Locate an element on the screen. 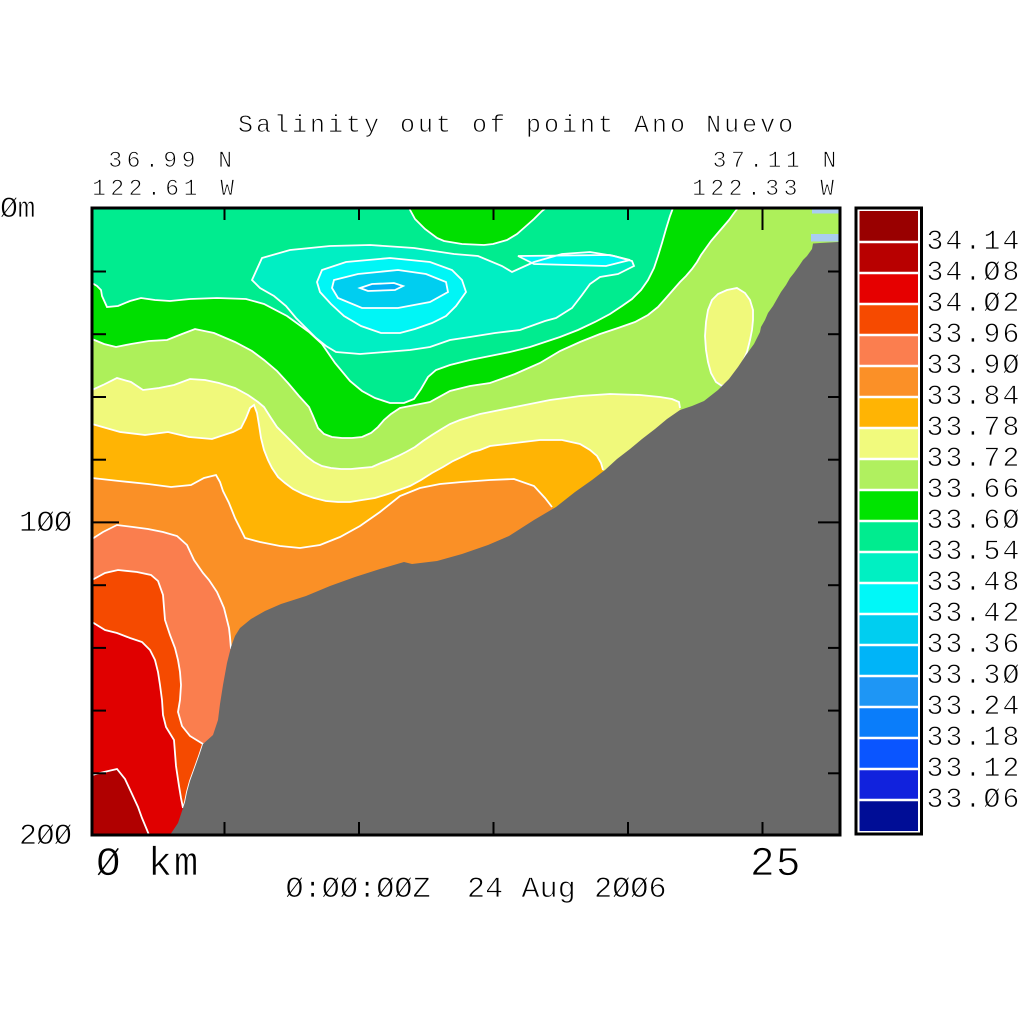 Image resolution: width=1024 pixels, height=1024 pixels. svg-text: 33.18 is located at coordinates (974, 738).